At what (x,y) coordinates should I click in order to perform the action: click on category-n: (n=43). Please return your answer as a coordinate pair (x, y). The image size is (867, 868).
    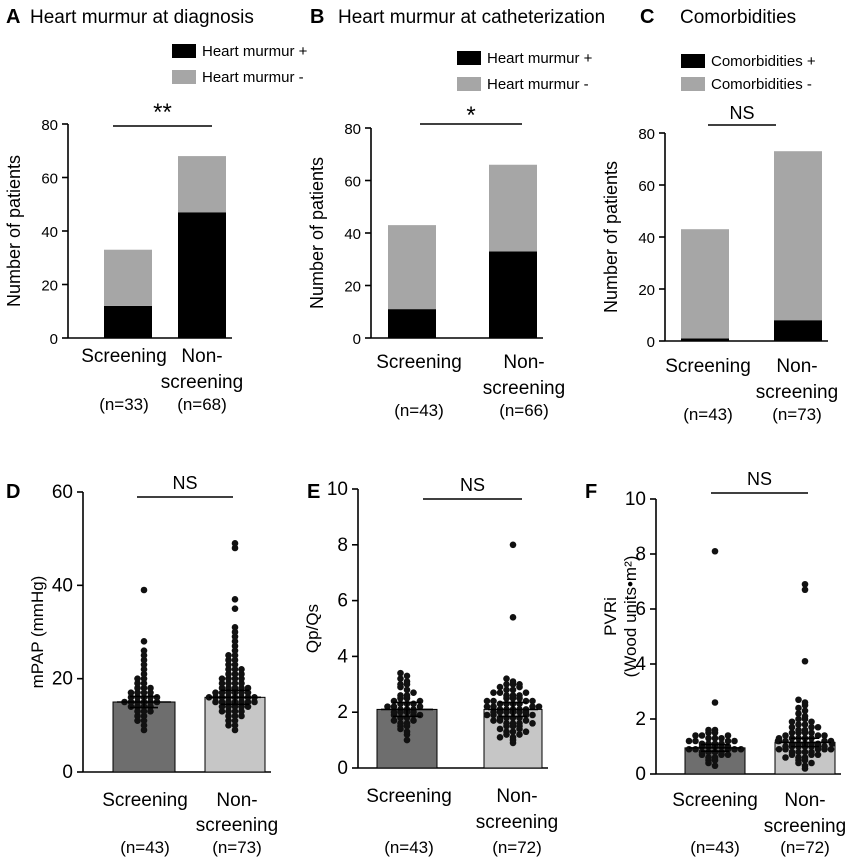
    Looking at the image, I should click on (145, 847).